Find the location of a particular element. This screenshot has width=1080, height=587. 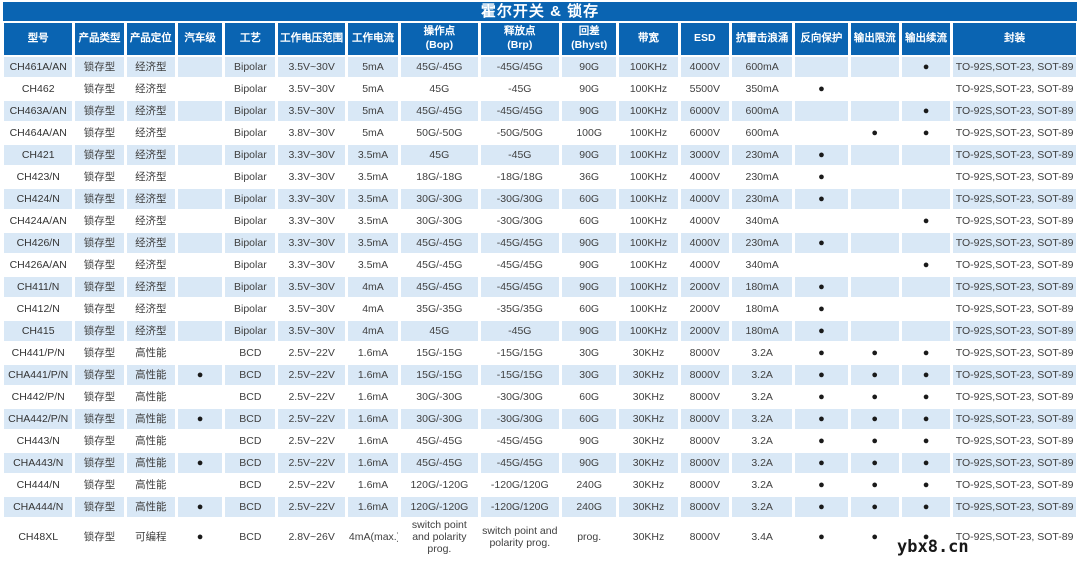

column-header-surge-immunity: 抗雷击浪涌 is located at coordinates (762, 39).